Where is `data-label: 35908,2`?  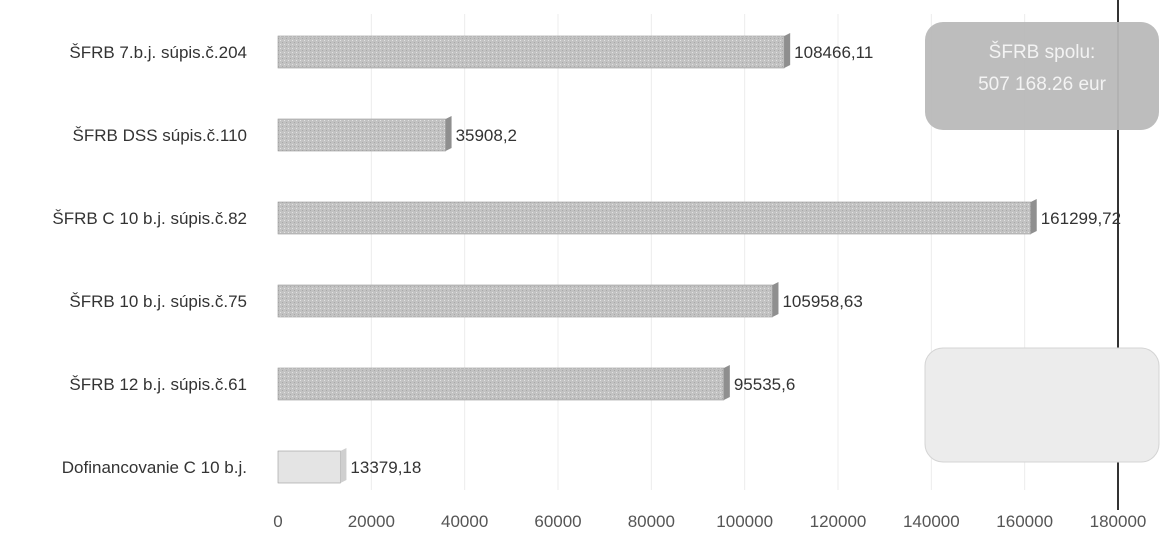 data-label: 35908,2 is located at coordinates (486, 135).